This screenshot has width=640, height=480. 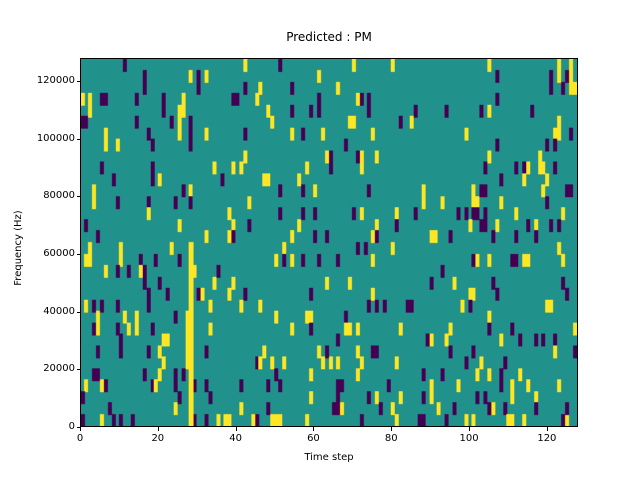 I want to click on y-tick-label: 20000, so click(x=59, y=369).